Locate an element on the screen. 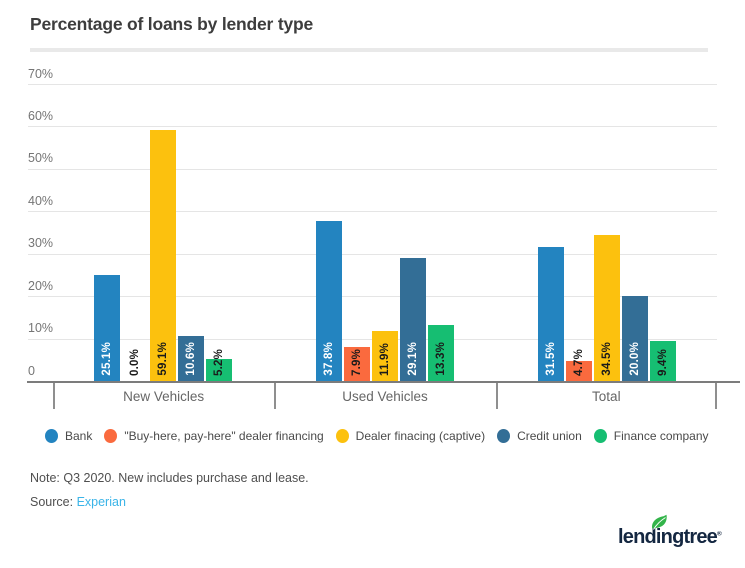 The width and height of the screenshot is (745, 568). y-axis-tick-label-60: 60% is located at coordinates (41, 115).